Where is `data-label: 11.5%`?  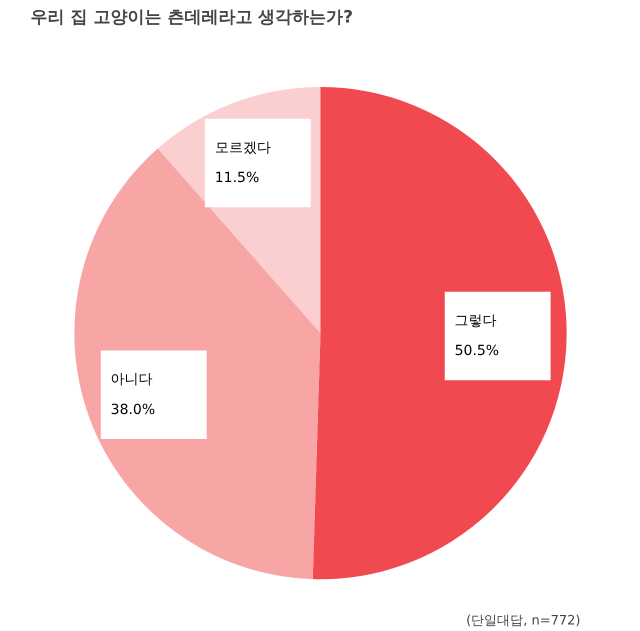
data-label: 11.5% is located at coordinates (237, 178).